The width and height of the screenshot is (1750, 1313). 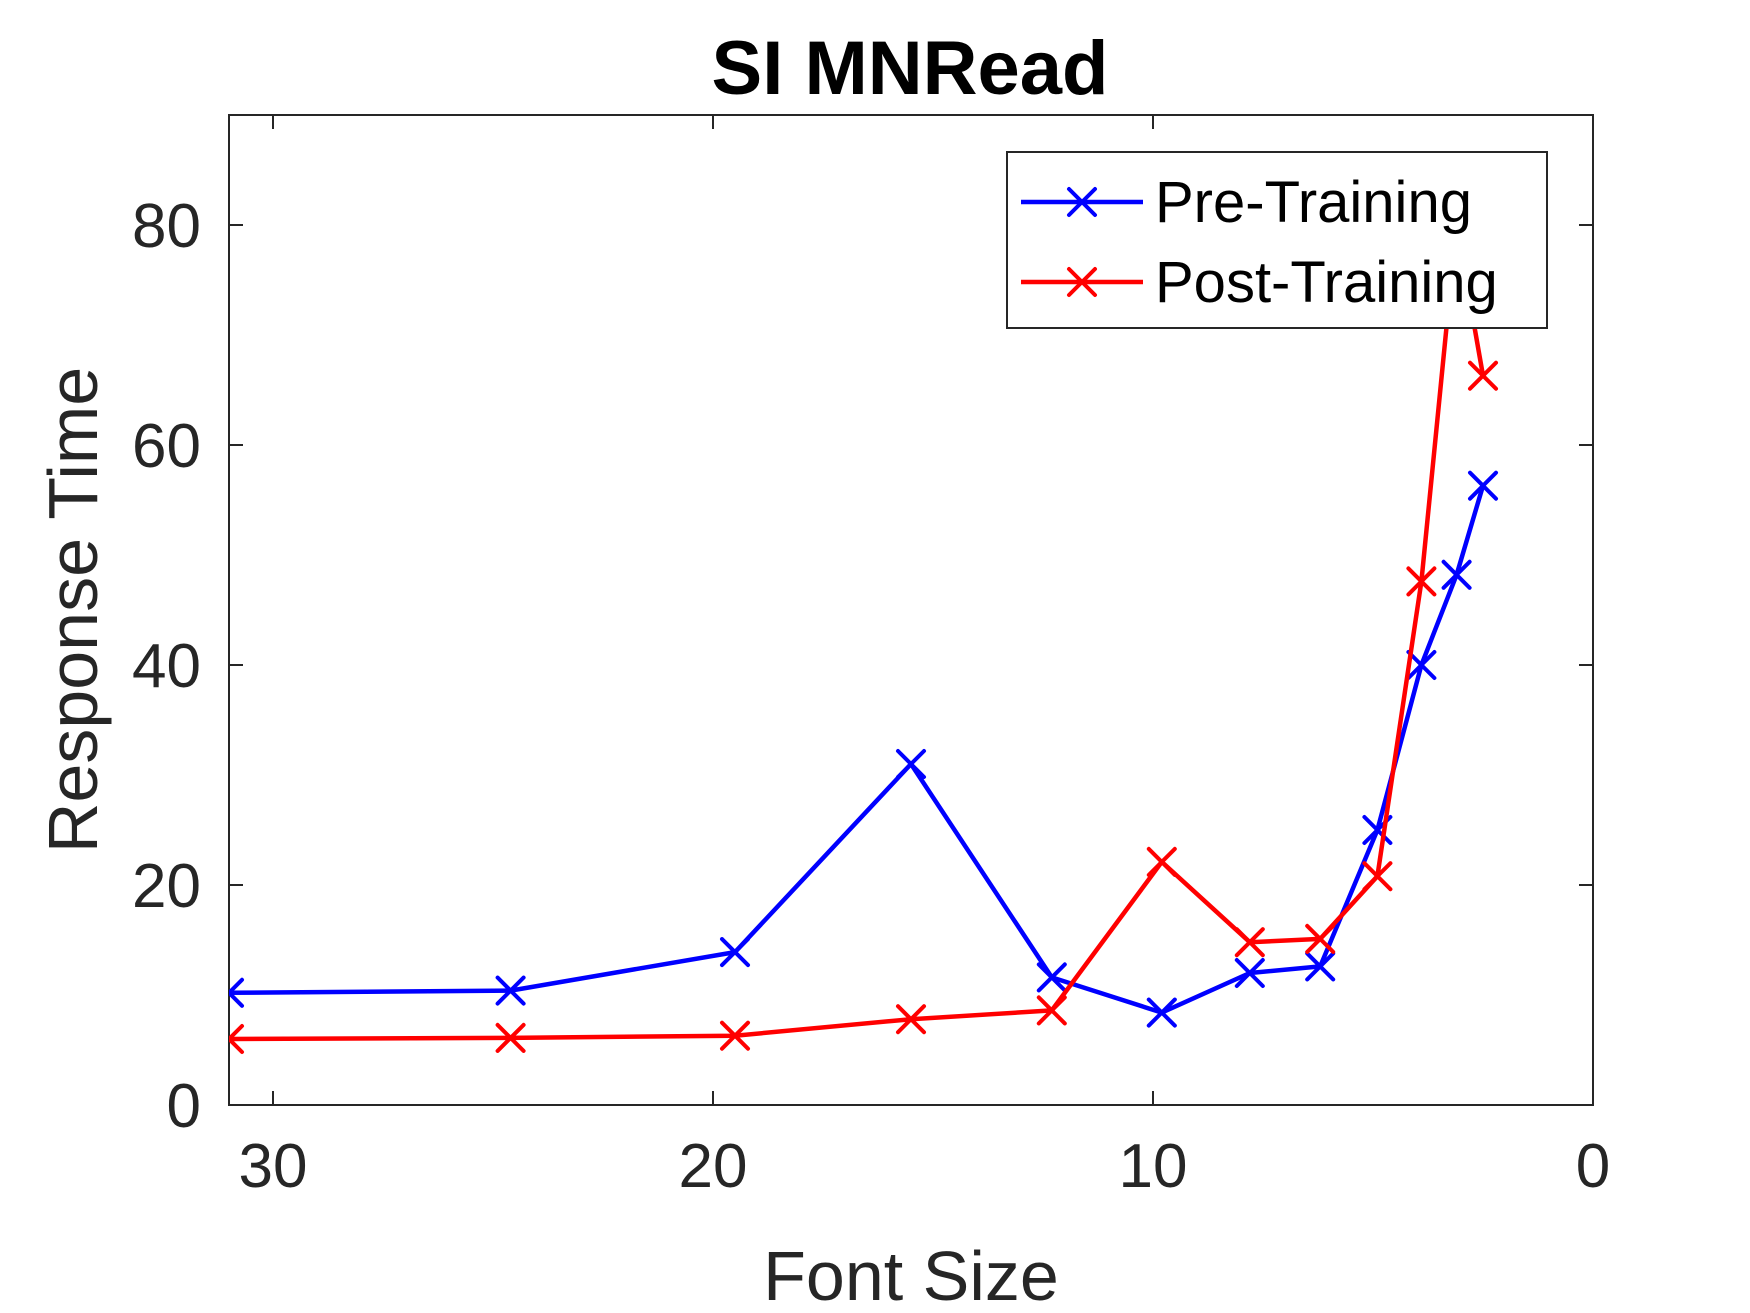 I want to click on y-tick-label: 0, so click(x=184, y=1106).